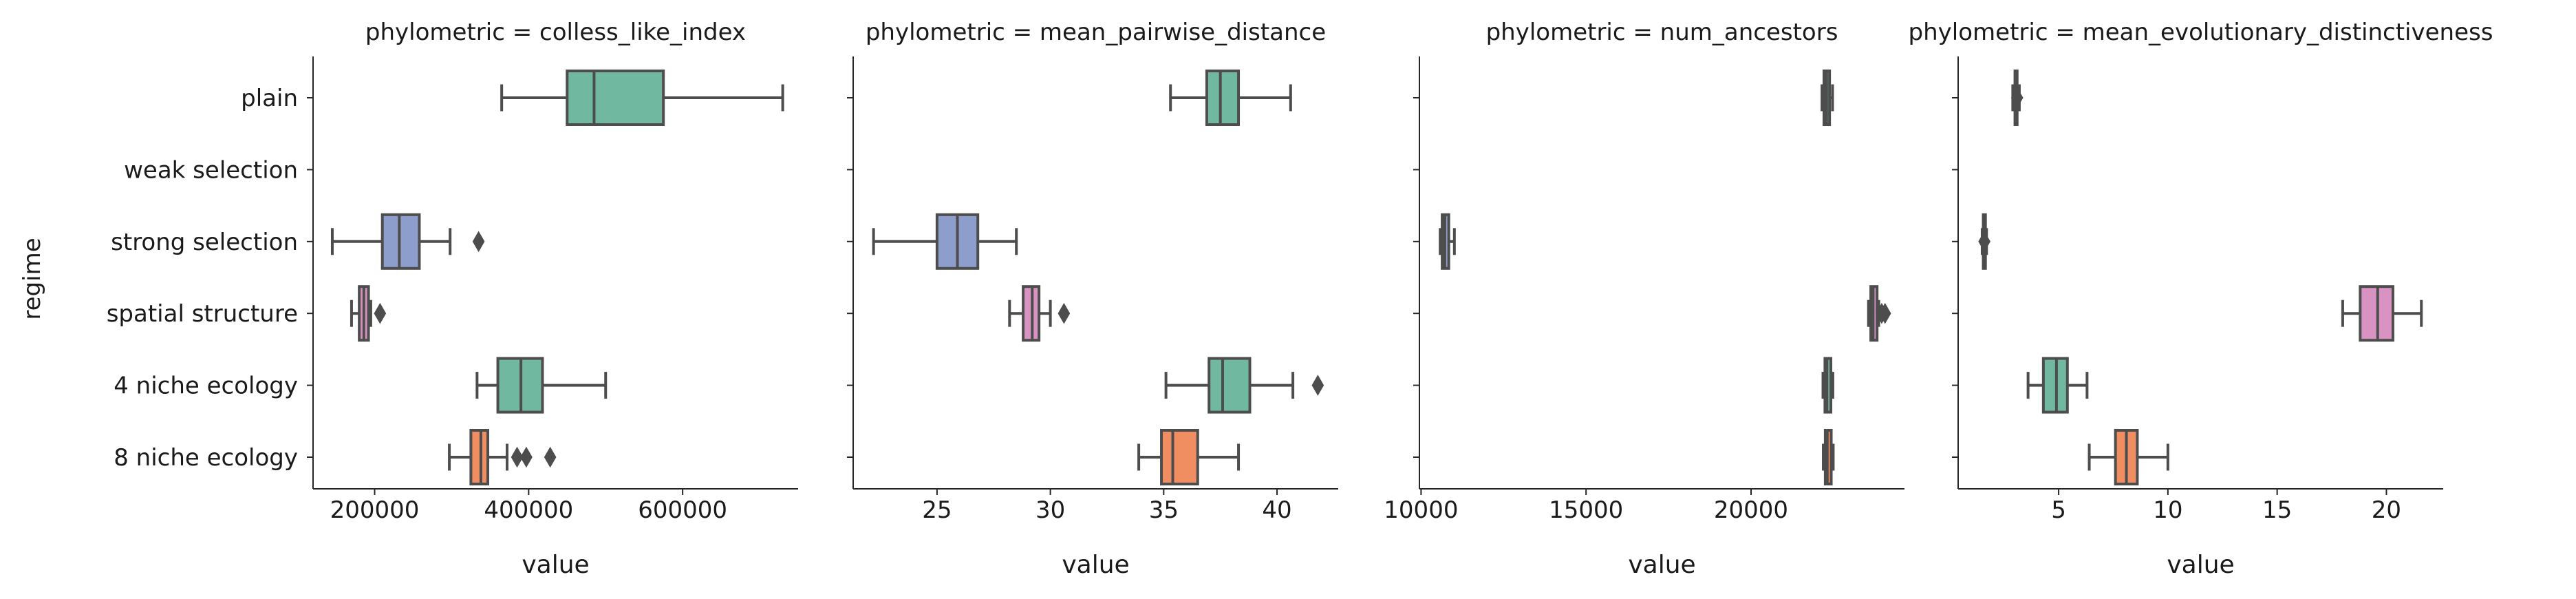 This screenshot has width=2576, height=599. Describe the element at coordinates (937, 510) in the screenshot. I see `x-tick-label: 25` at that location.